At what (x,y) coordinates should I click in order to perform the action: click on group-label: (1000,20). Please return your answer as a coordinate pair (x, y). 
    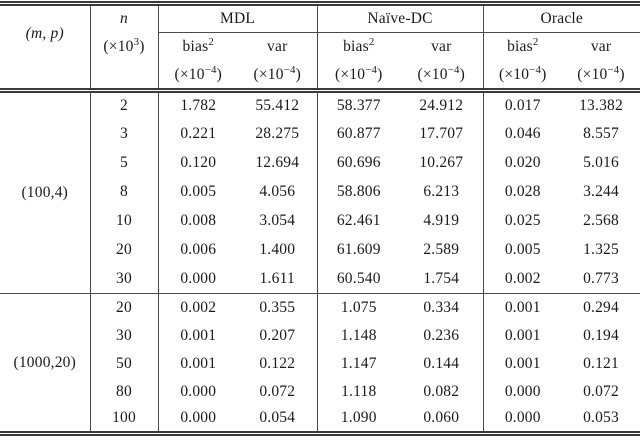
    Looking at the image, I should click on (45, 363).